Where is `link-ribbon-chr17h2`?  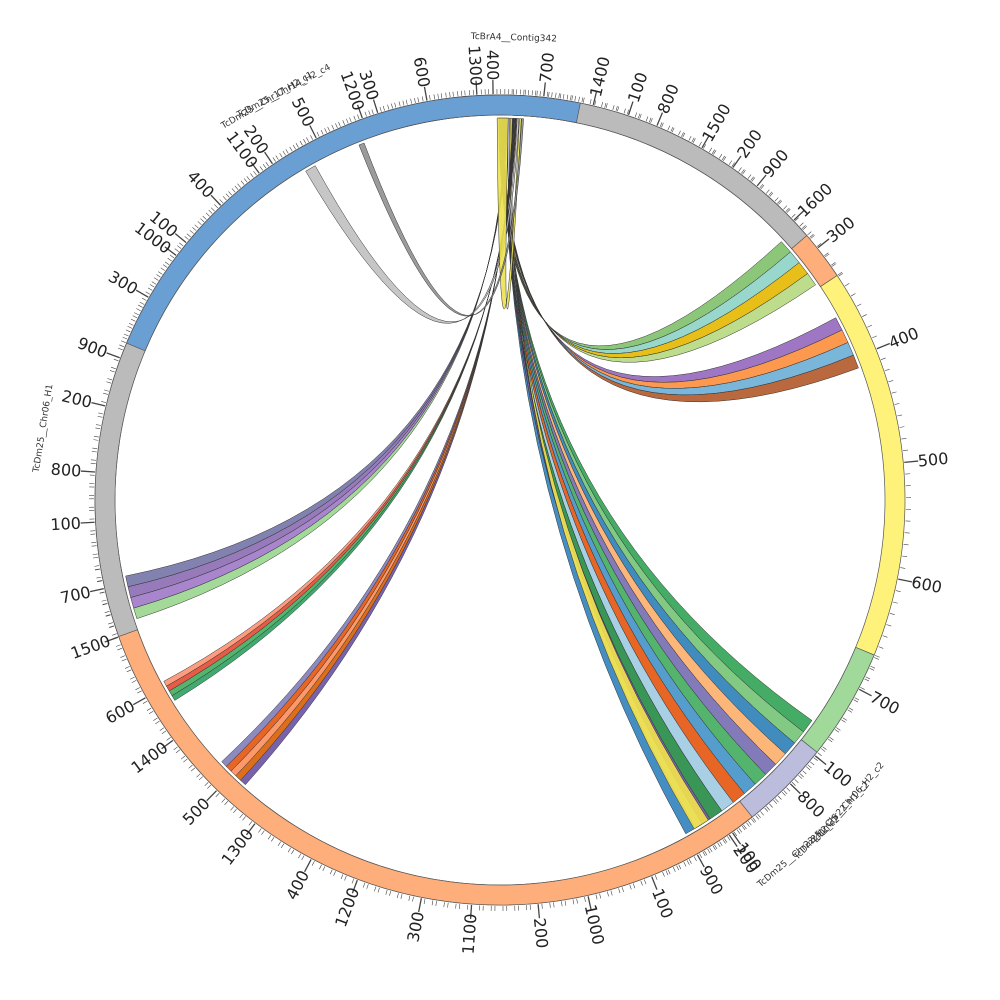 link-ribbon-chr17h2 is located at coordinates (509, 213).